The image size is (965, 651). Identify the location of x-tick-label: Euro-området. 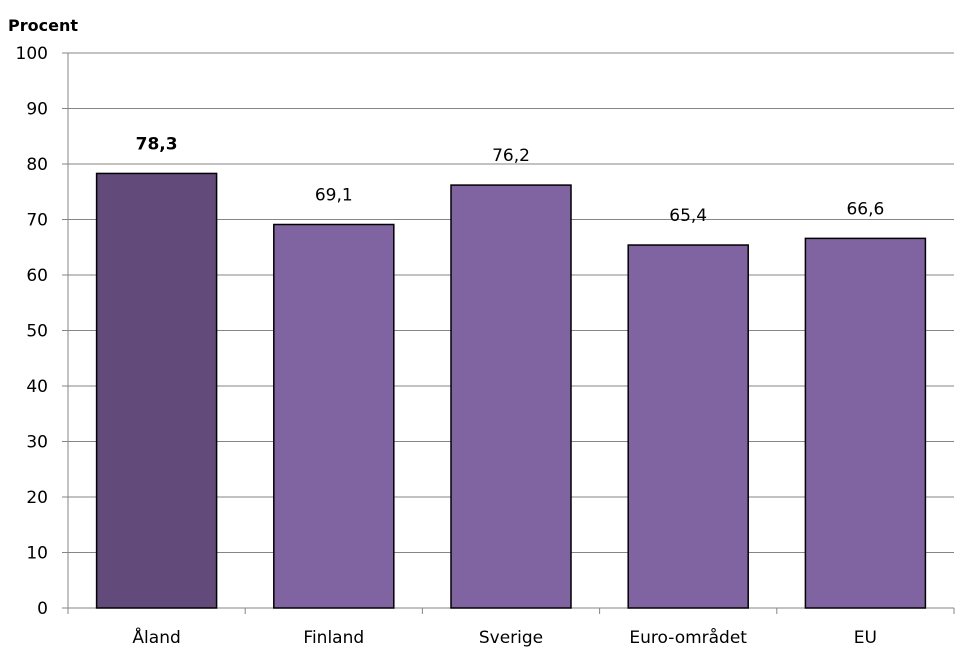
(688, 637).